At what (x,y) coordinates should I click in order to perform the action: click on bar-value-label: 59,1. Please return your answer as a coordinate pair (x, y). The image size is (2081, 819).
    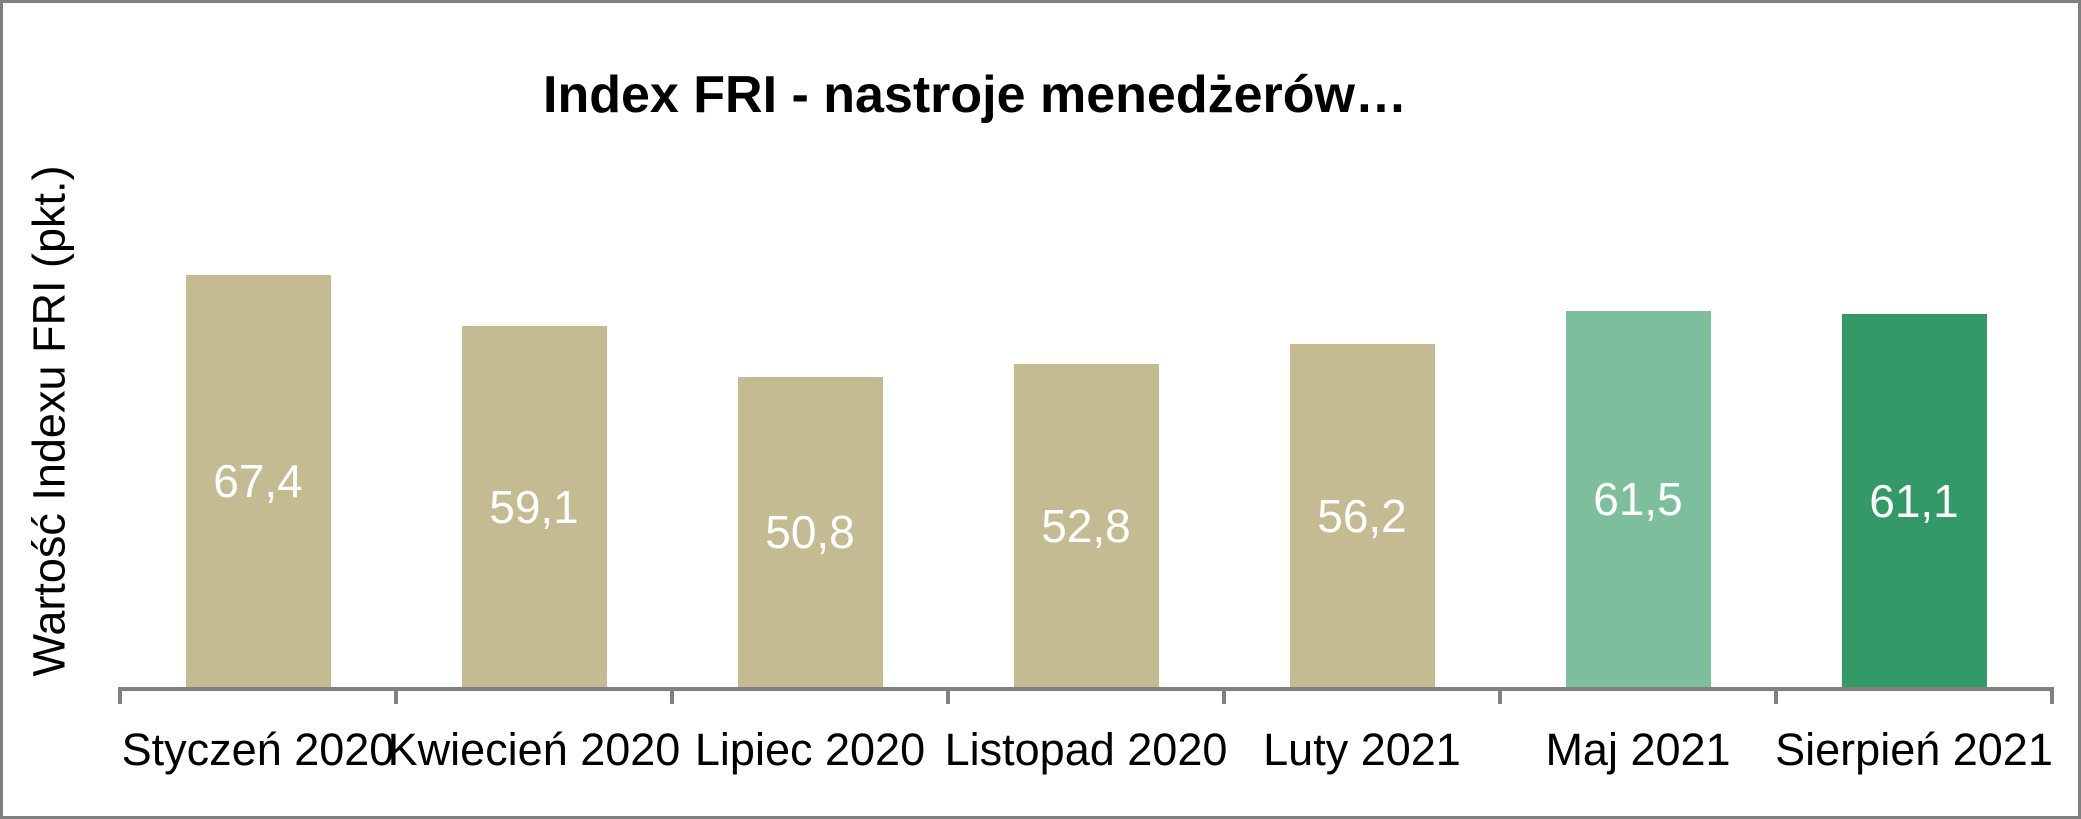
    Looking at the image, I should click on (534, 506).